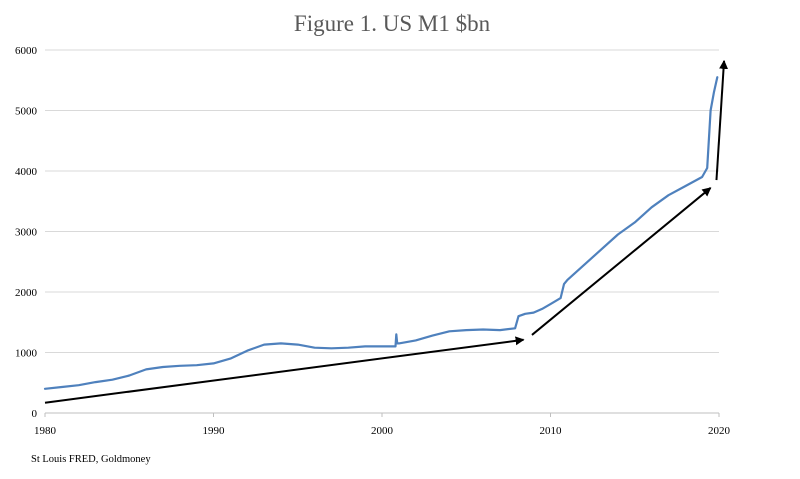 Image resolution: width=800 pixels, height=479 pixels. I want to click on x-axis: 1980 1990 2000 2010 2020, so click(382, 425).